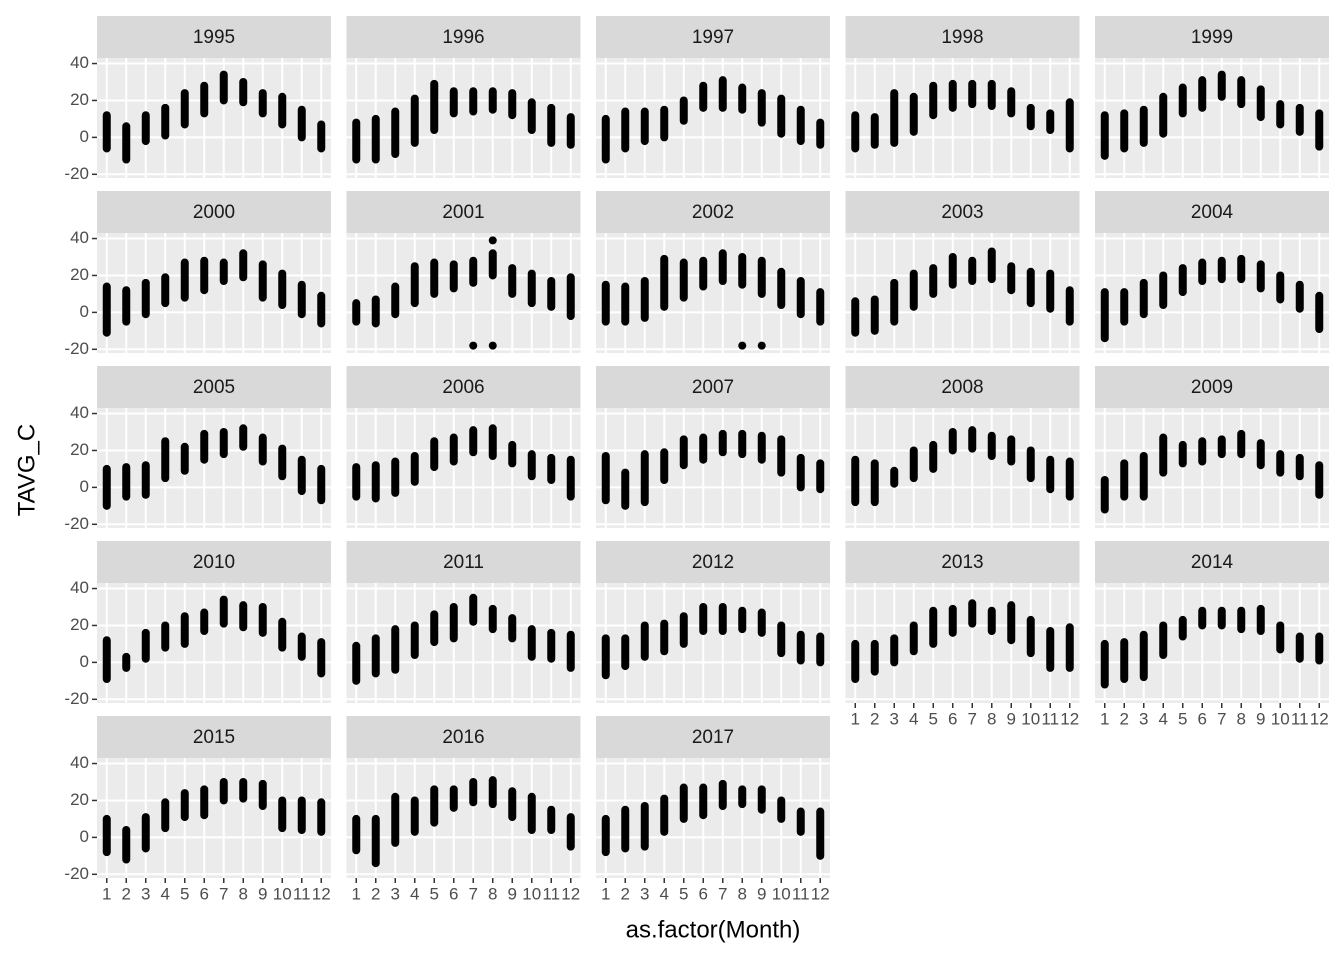 This screenshot has height=960, width=1344. What do you see at coordinates (962, 37) in the screenshot?
I see `strip-label: 1998` at bounding box center [962, 37].